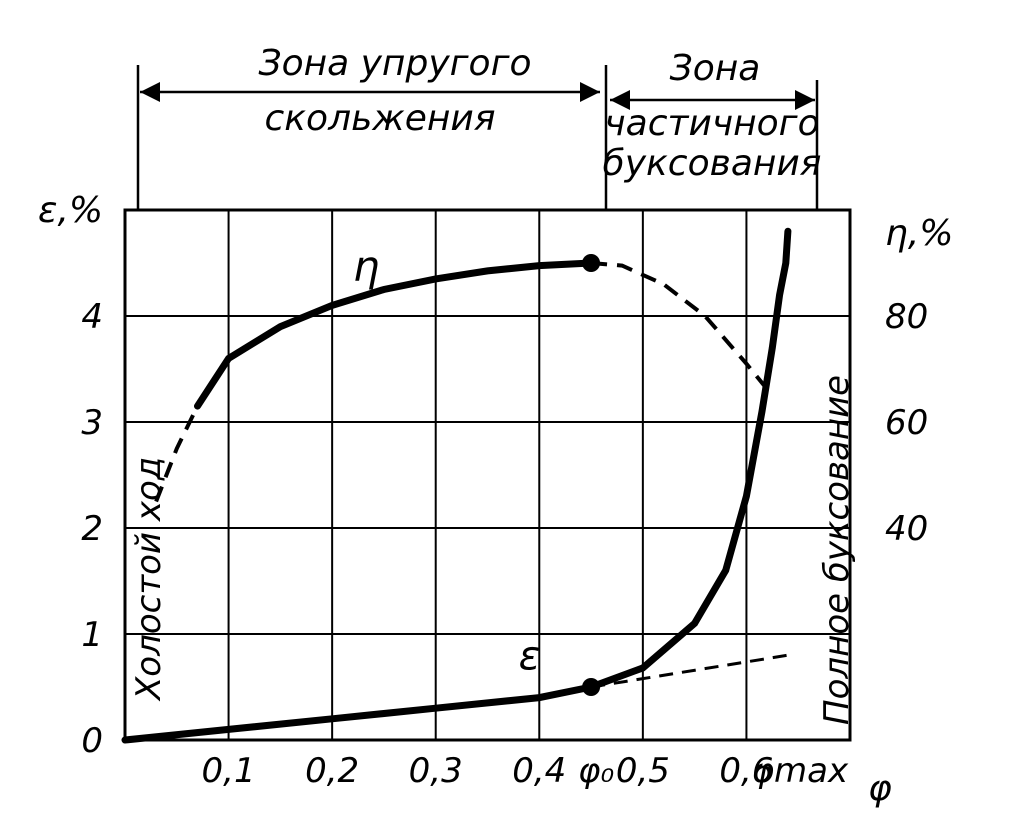 Image resolution: width=1016 pixels, height=820 pixels. Describe the element at coordinates (380, 118) in the screenshot. I see `zone-elastic-label-line2: скольжения` at that location.